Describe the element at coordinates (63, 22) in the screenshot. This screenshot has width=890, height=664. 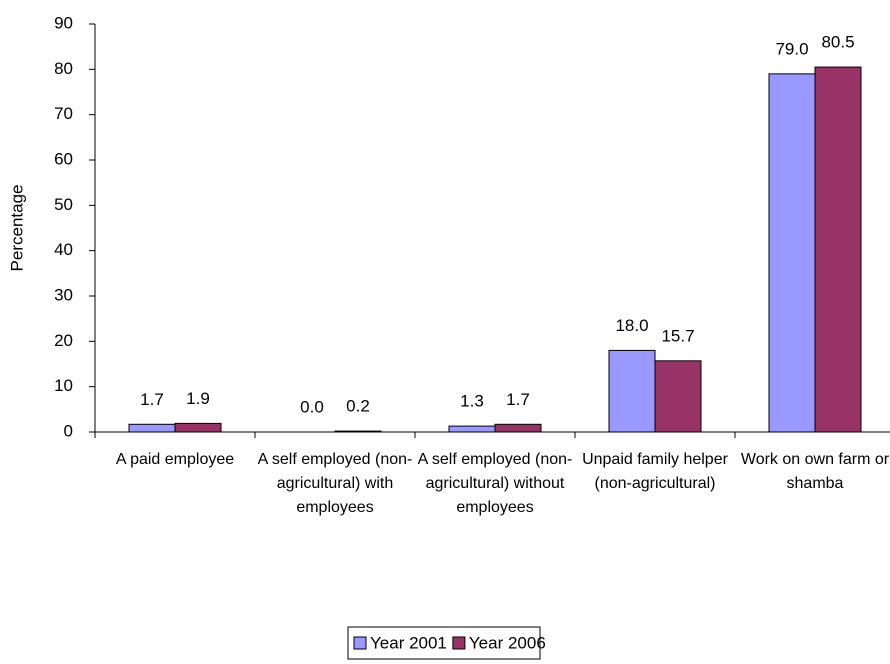
I see `y-tick-label: 90` at that location.